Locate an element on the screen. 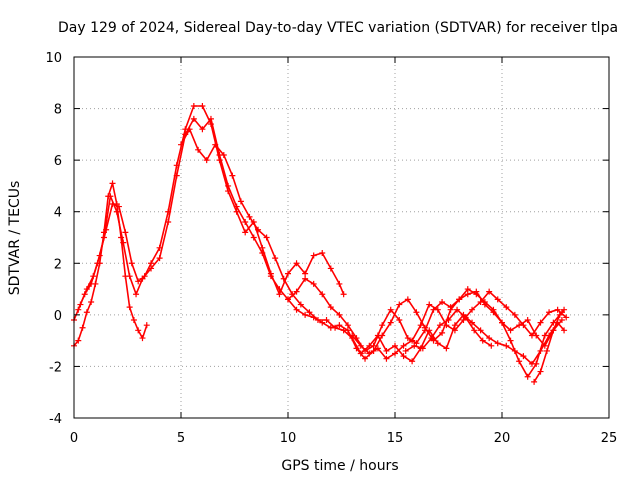  y-tick-label: 6 is located at coordinates (58, 161).